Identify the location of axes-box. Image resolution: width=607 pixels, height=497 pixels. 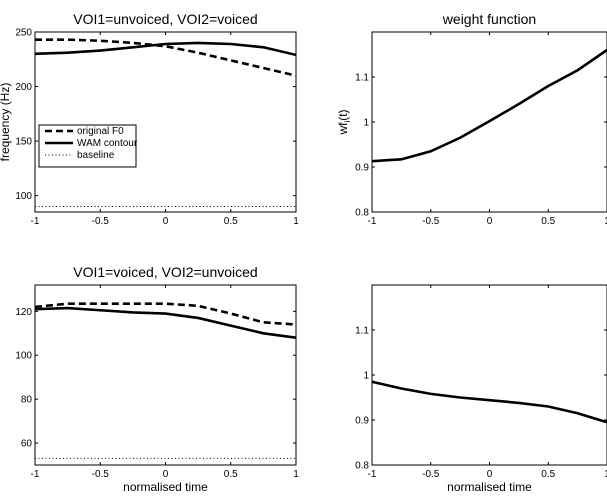
(489, 375).